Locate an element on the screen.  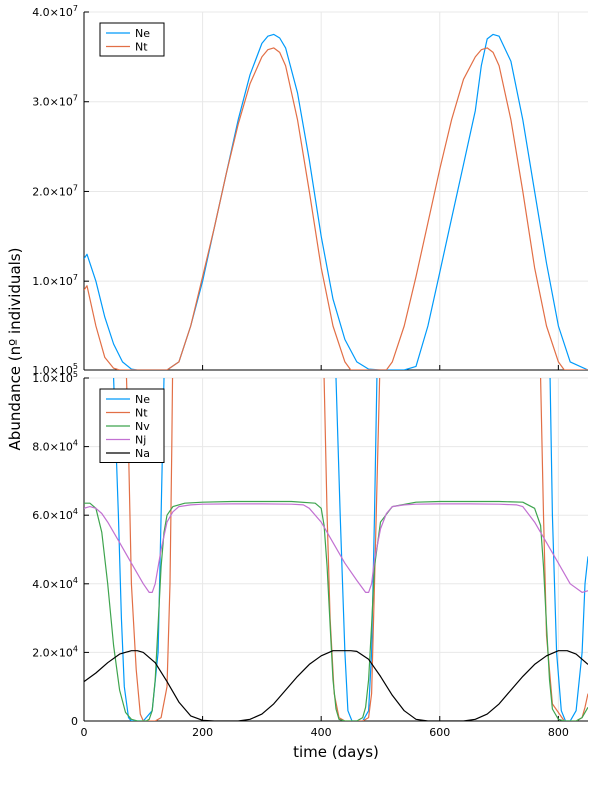
bot-y-tick-label-mantissa: 0 is located at coordinates (74, 721).